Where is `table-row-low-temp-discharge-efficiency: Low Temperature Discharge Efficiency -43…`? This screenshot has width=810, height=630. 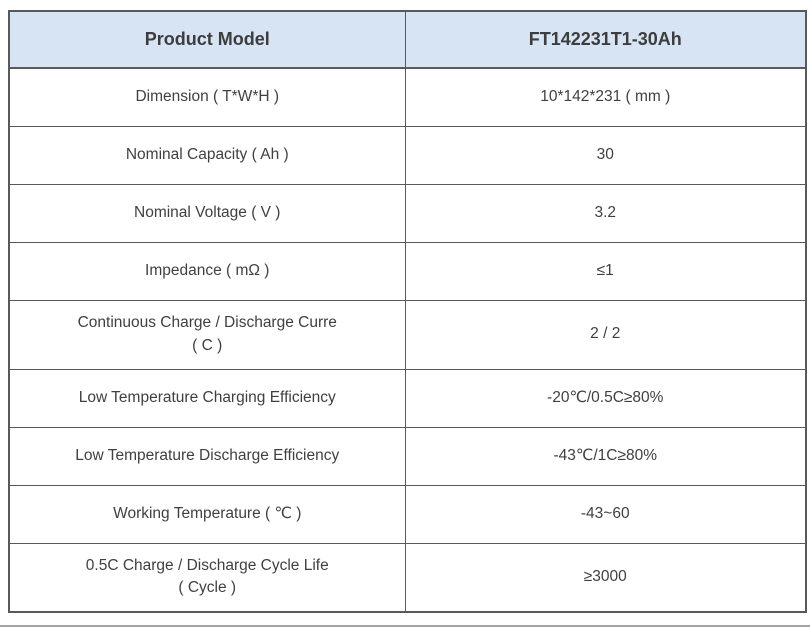
table-row-low-temp-discharge-efficiency: Low Temperature Discharge Efficiency -43… is located at coordinates (407, 456).